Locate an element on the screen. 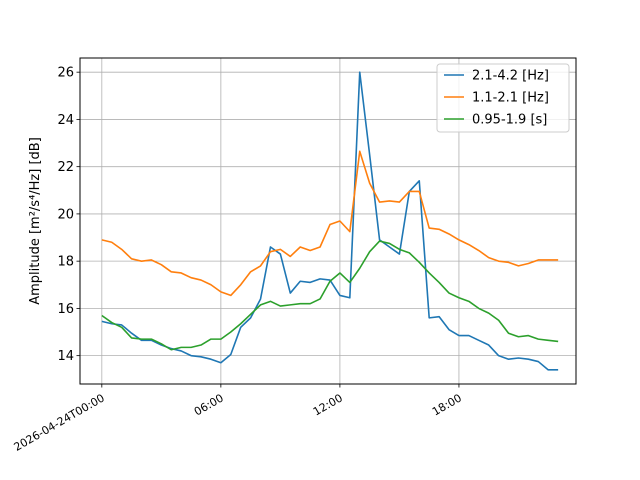 The width and height of the screenshot is (640, 480). y-tick-label: 20 is located at coordinates (65, 214).